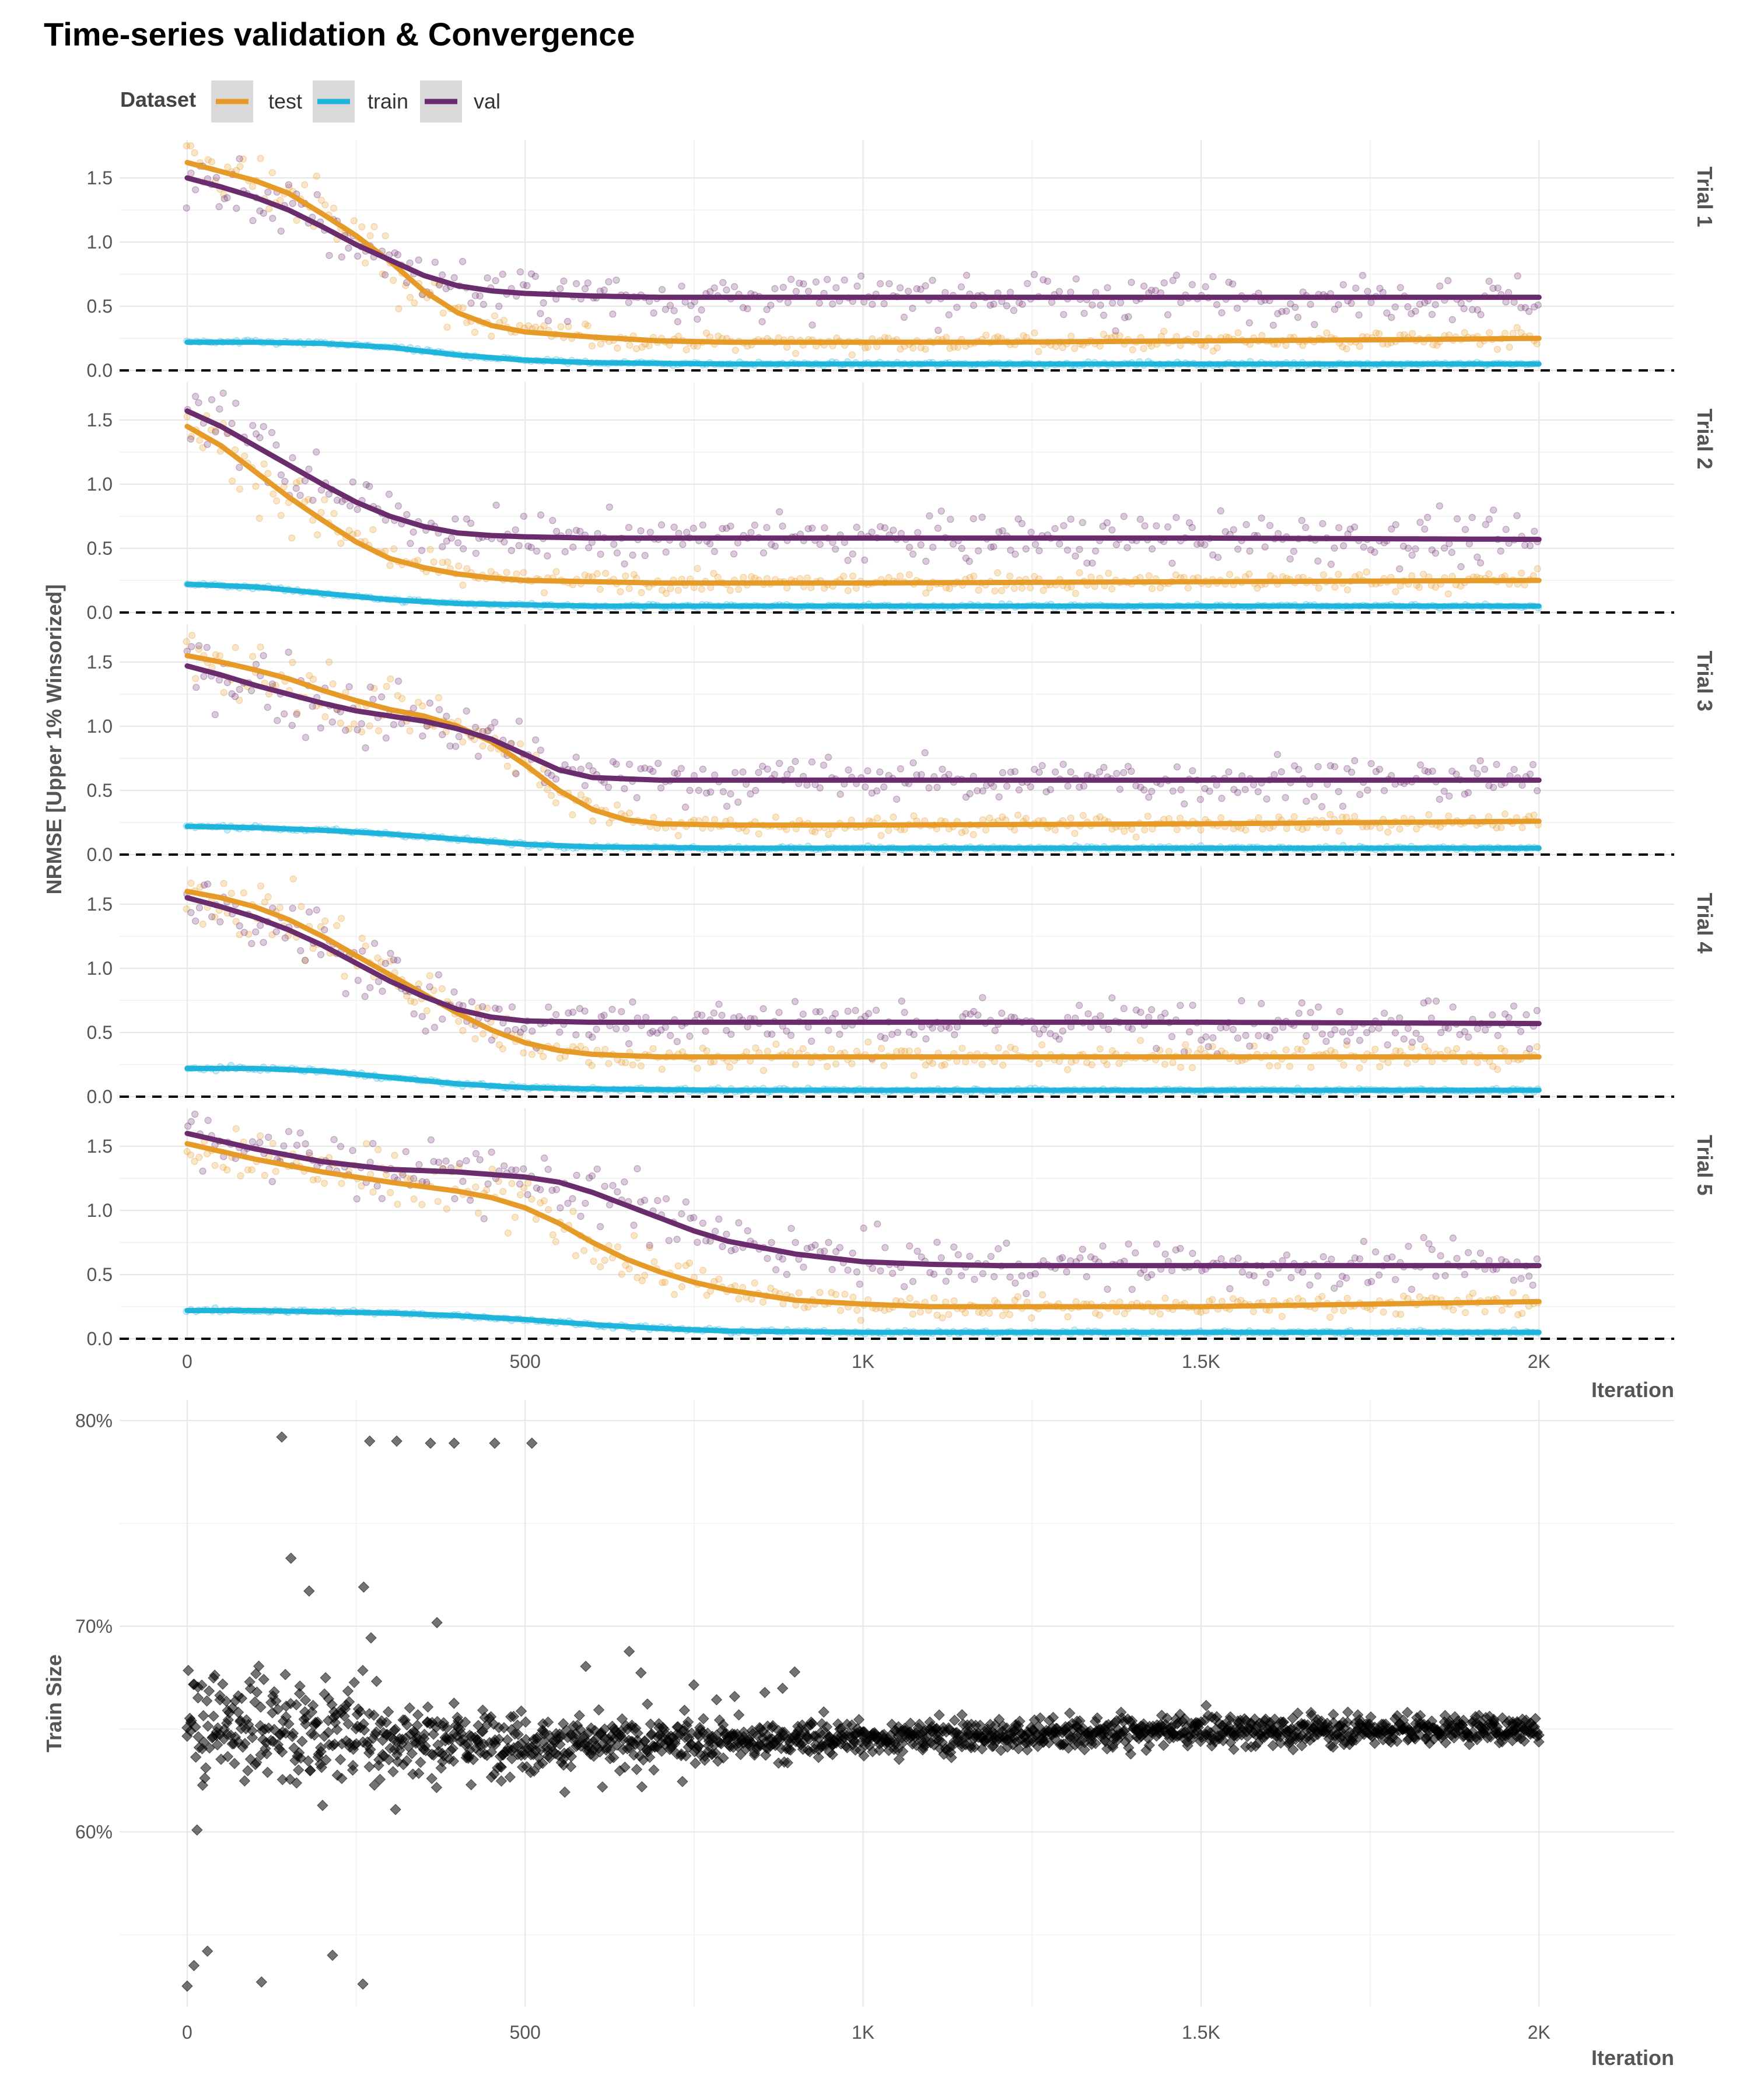 The width and height of the screenshot is (1750, 2100). Describe the element at coordinates (100, 662) in the screenshot. I see `y-tick-label: 1.5` at that location.